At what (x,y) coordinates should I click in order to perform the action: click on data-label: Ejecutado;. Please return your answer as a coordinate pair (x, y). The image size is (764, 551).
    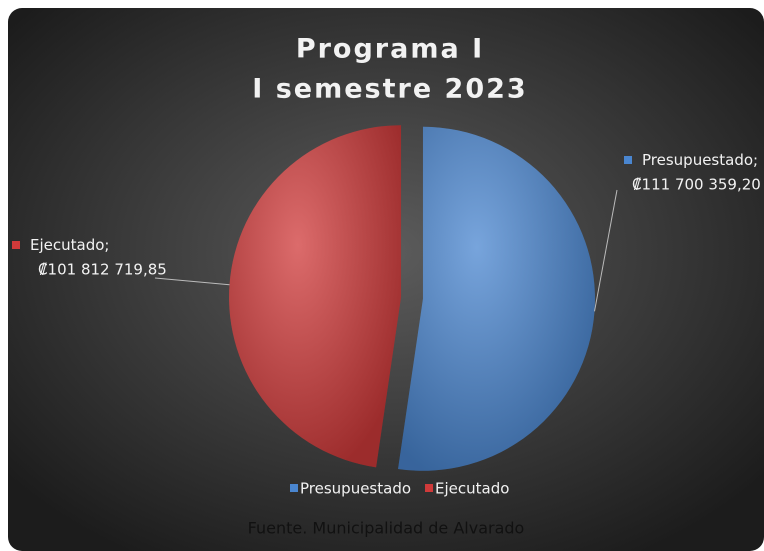
    Looking at the image, I should click on (69, 245).